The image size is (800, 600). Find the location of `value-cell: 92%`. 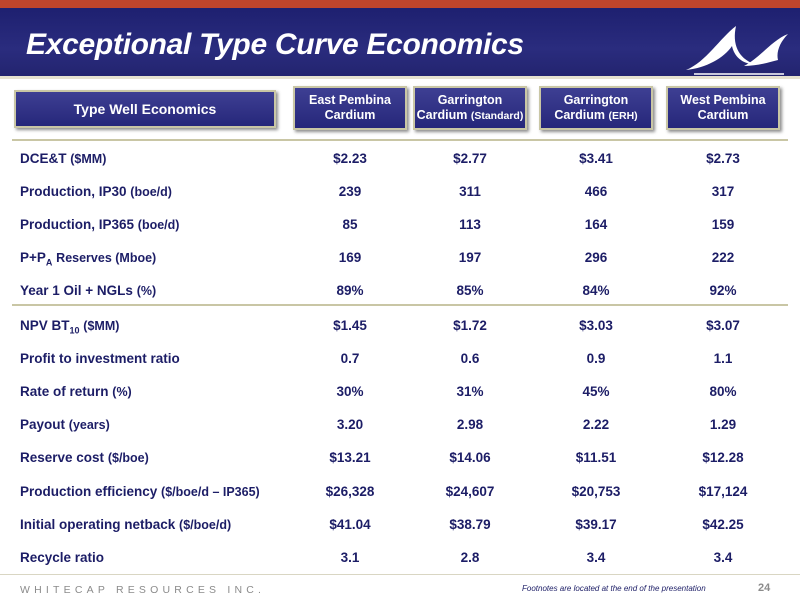

value-cell: 92% is located at coordinates (723, 290).